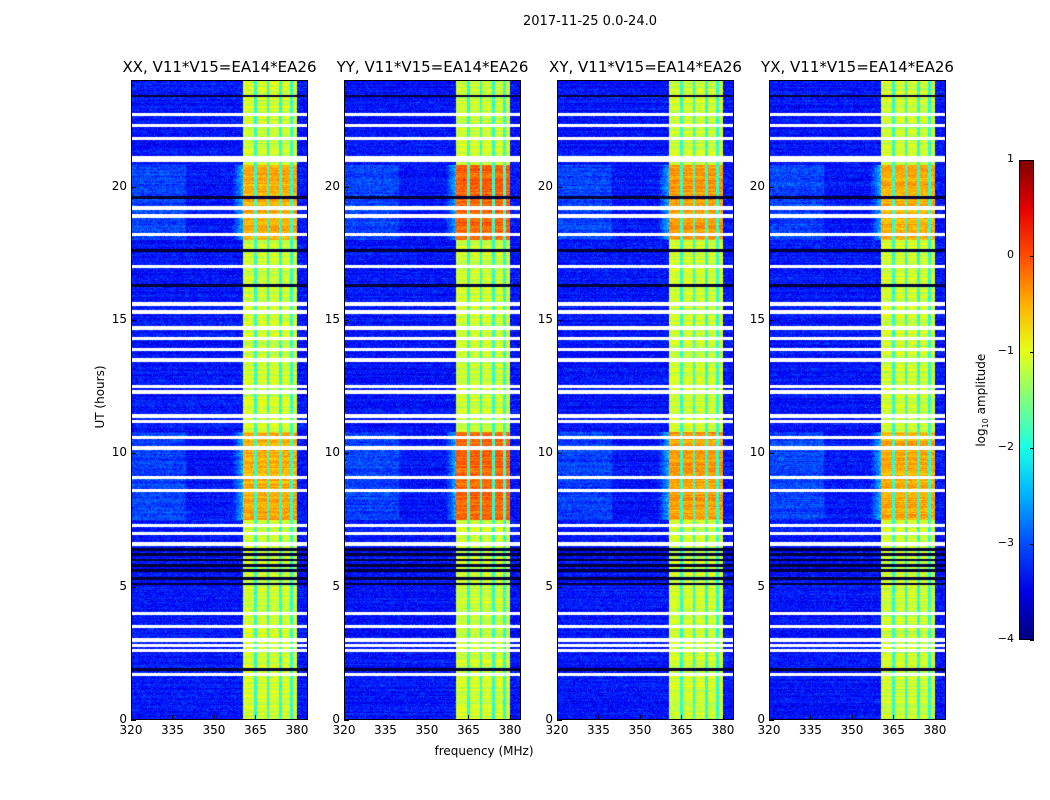 The width and height of the screenshot is (1050, 800). What do you see at coordinates (1026, 400) in the screenshot?
I see `colorbar` at bounding box center [1026, 400].